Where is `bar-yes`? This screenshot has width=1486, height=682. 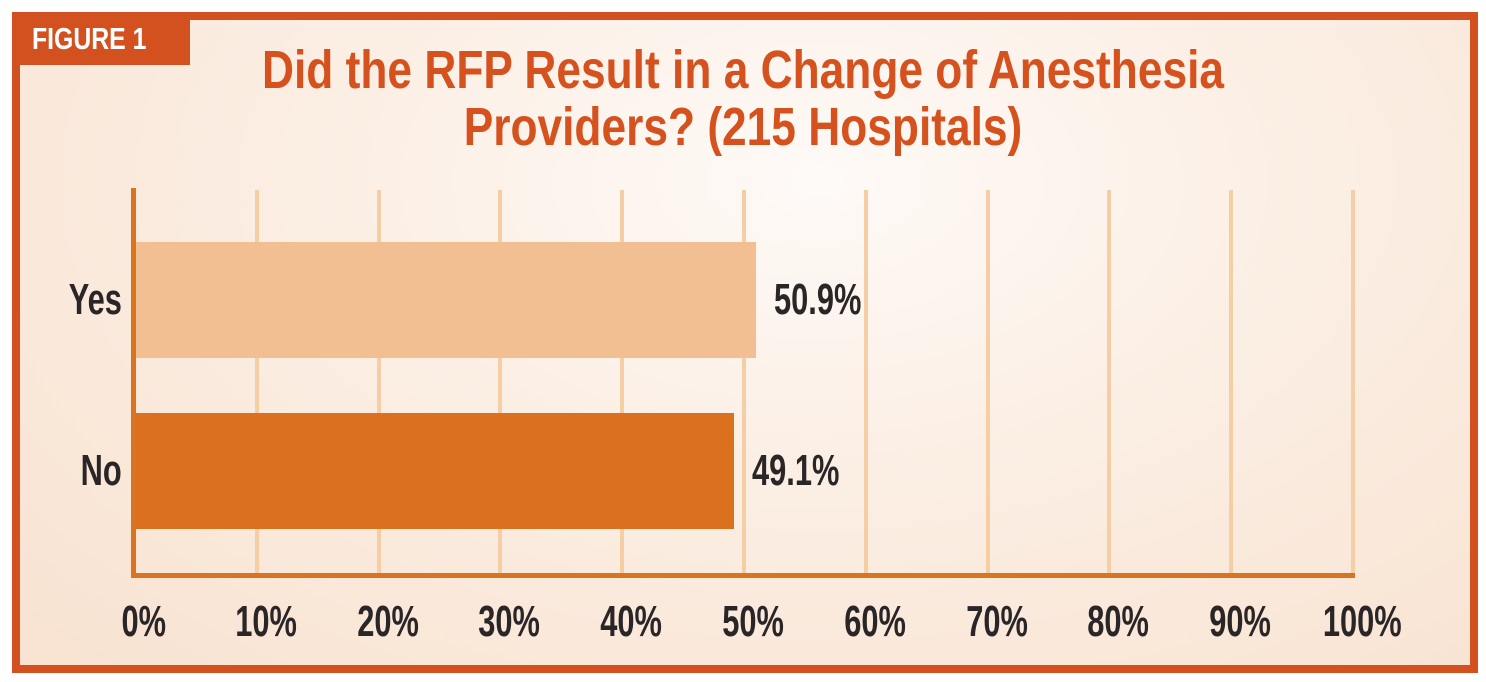
bar-yes is located at coordinates (446, 300).